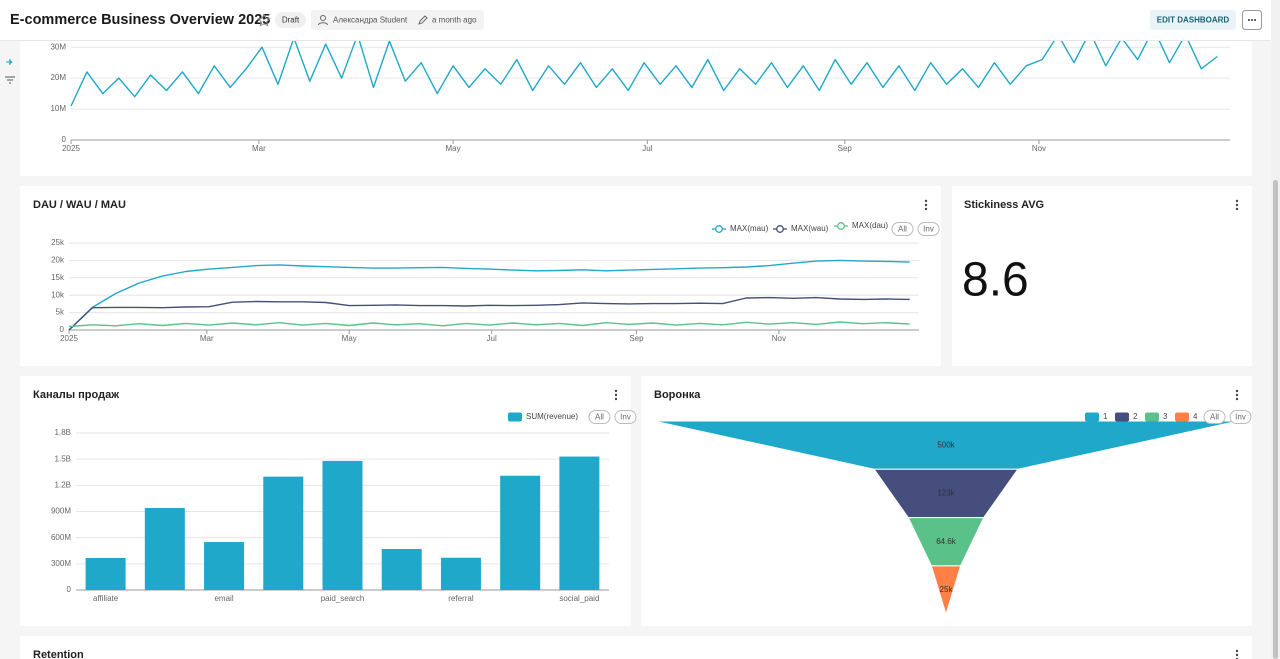  I want to click on x-tick-label: May, so click(349, 338).